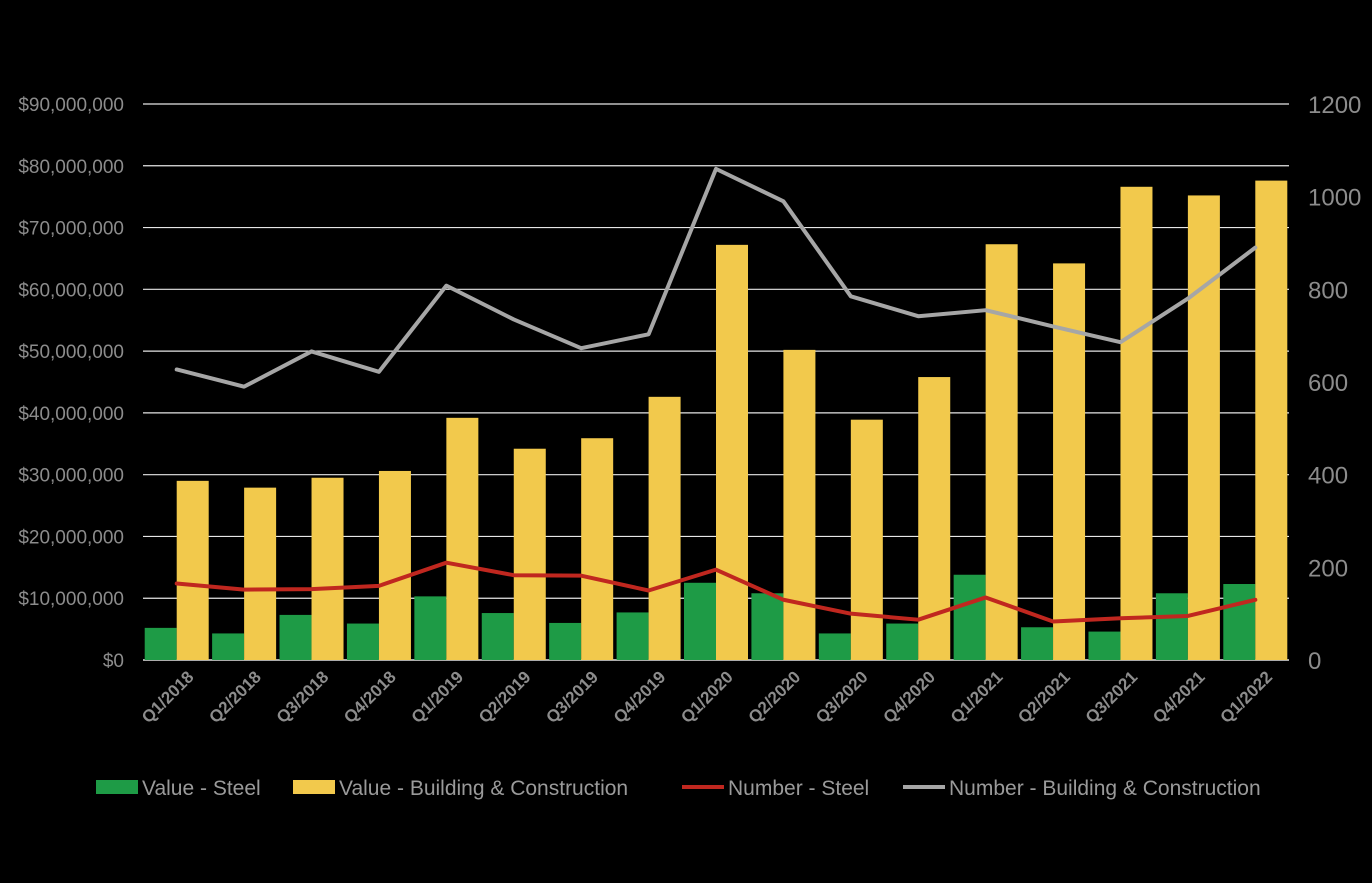 The height and width of the screenshot is (883, 1372). Describe the element at coordinates (71, 599) in the screenshot. I see `left-tick-label: $10,000,000` at that location.